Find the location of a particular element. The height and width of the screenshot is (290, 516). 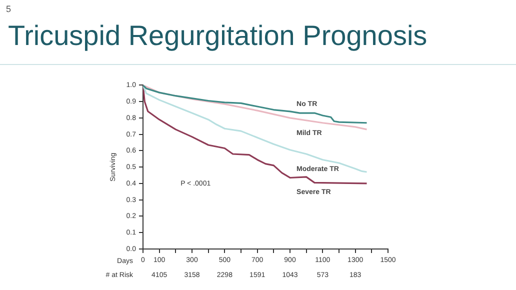

text: 5 is located at coordinates (9, 9).